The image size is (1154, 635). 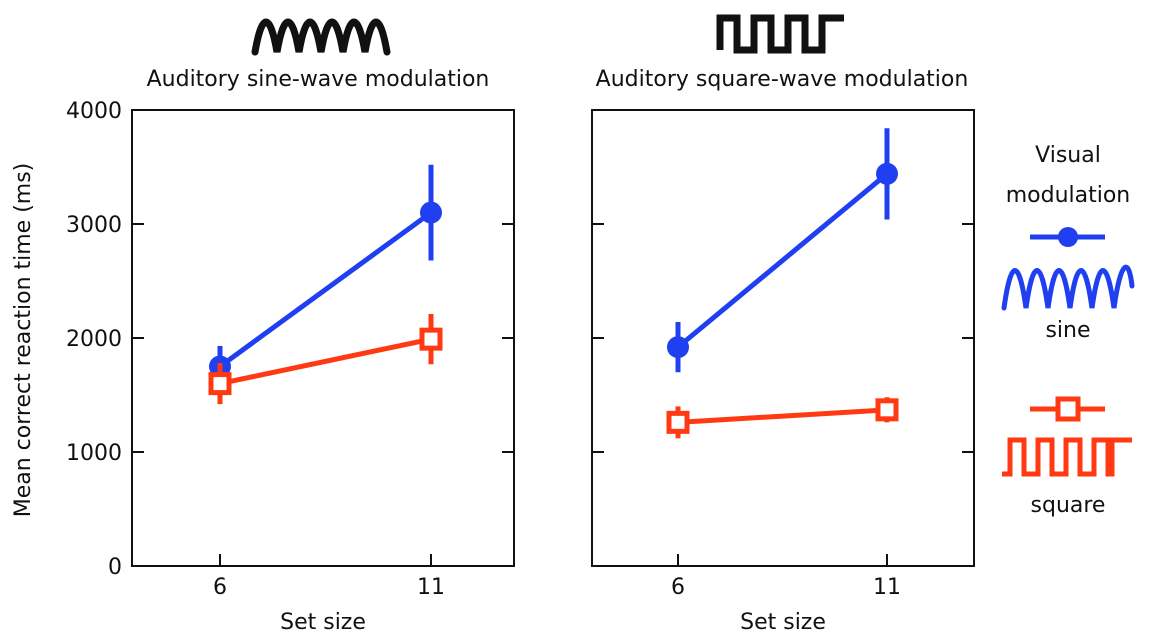 I want to click on y-tick-label: 3000, so click(x=94, y=225).